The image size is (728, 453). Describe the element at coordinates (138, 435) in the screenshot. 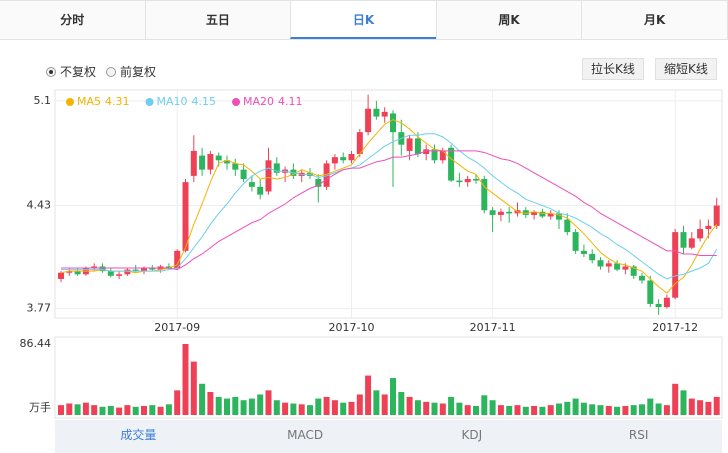

I see `indicator-tab: 成交量` at that location.